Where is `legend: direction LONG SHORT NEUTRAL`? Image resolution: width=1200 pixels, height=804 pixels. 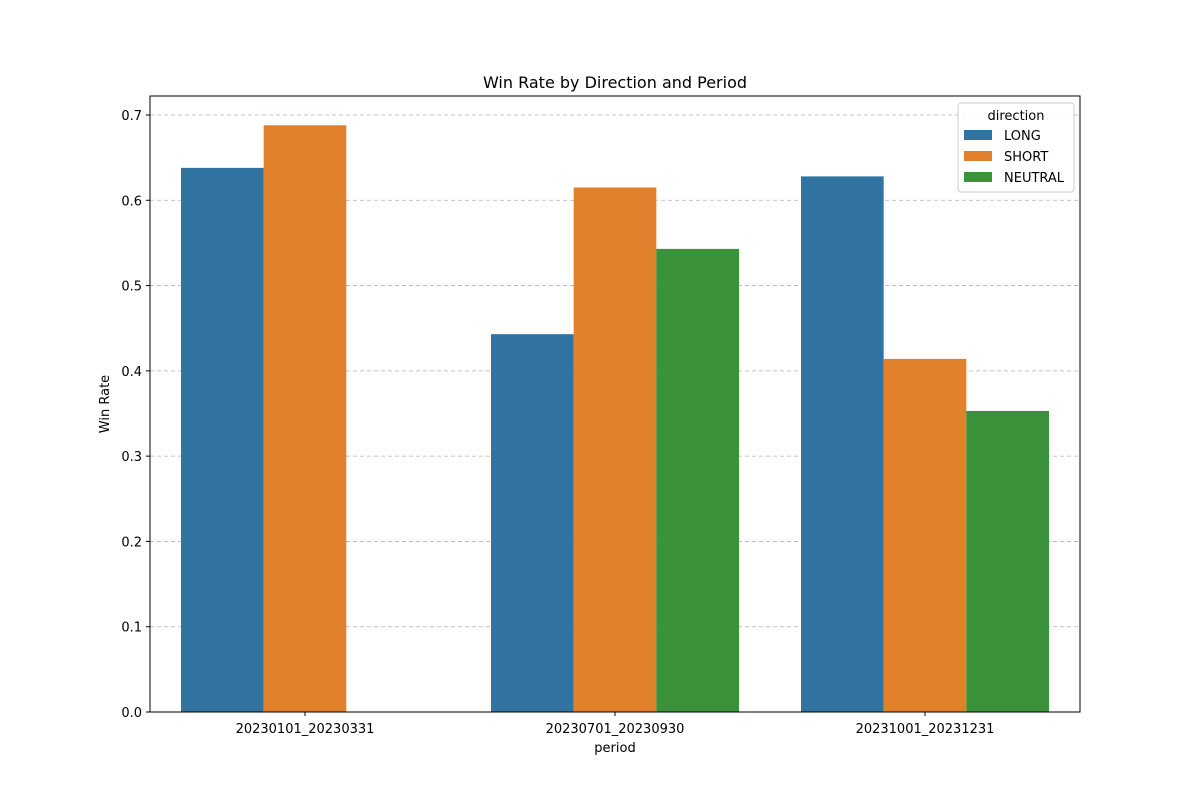
legend: direction LONG SHORT NEUTRAL is located at coordinates (1016, 147).